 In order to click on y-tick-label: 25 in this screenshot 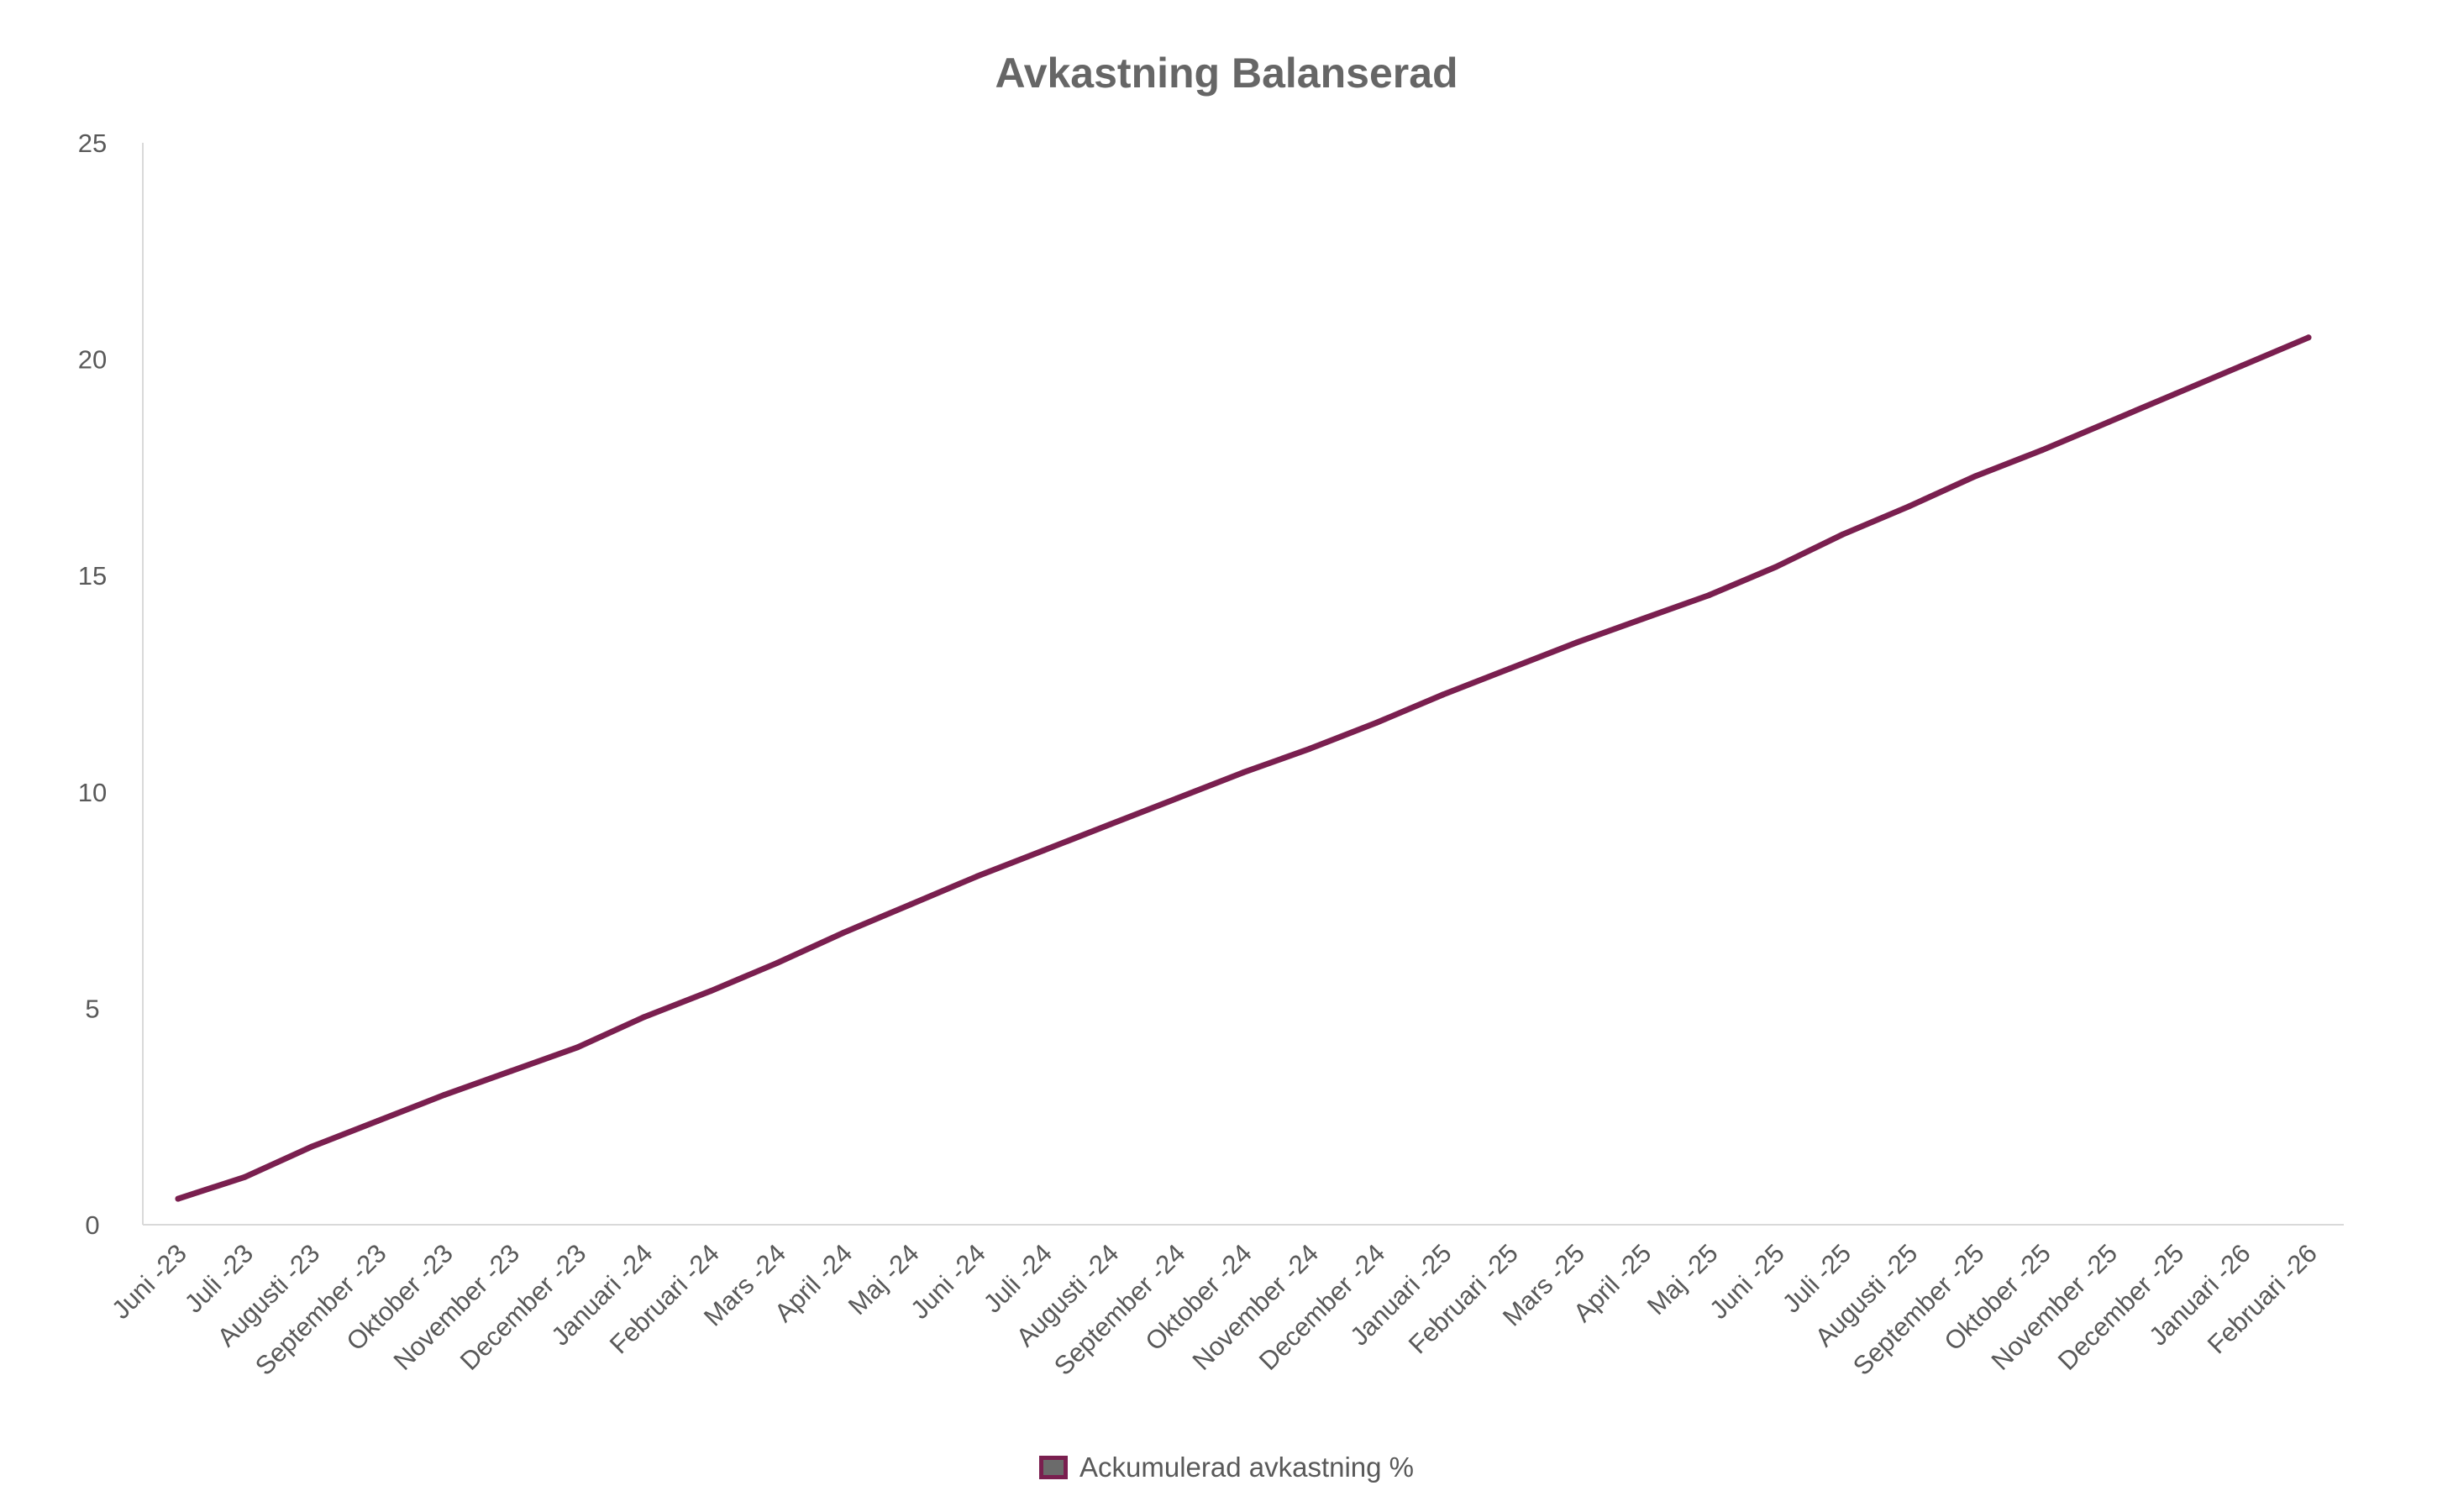, I will do `click(92, 143)`.